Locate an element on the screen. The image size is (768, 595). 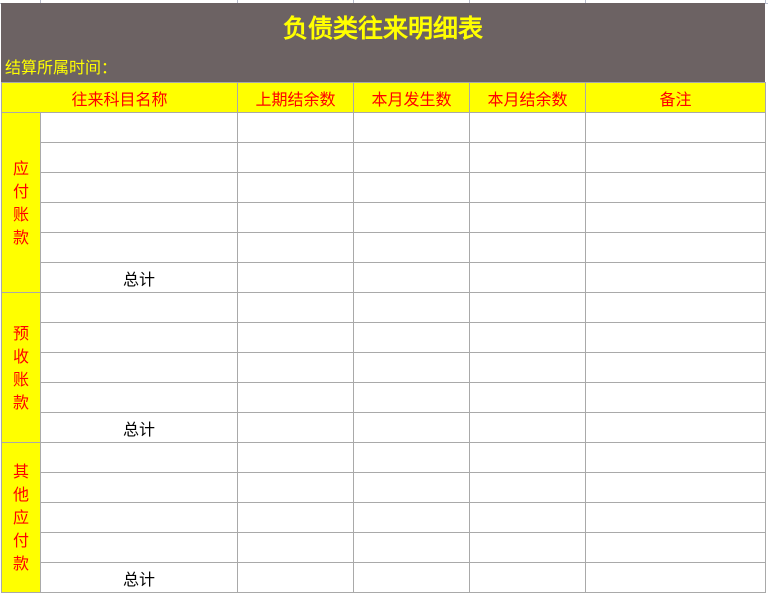
group-label: 预收账款 is located at coordinates (21, 367).